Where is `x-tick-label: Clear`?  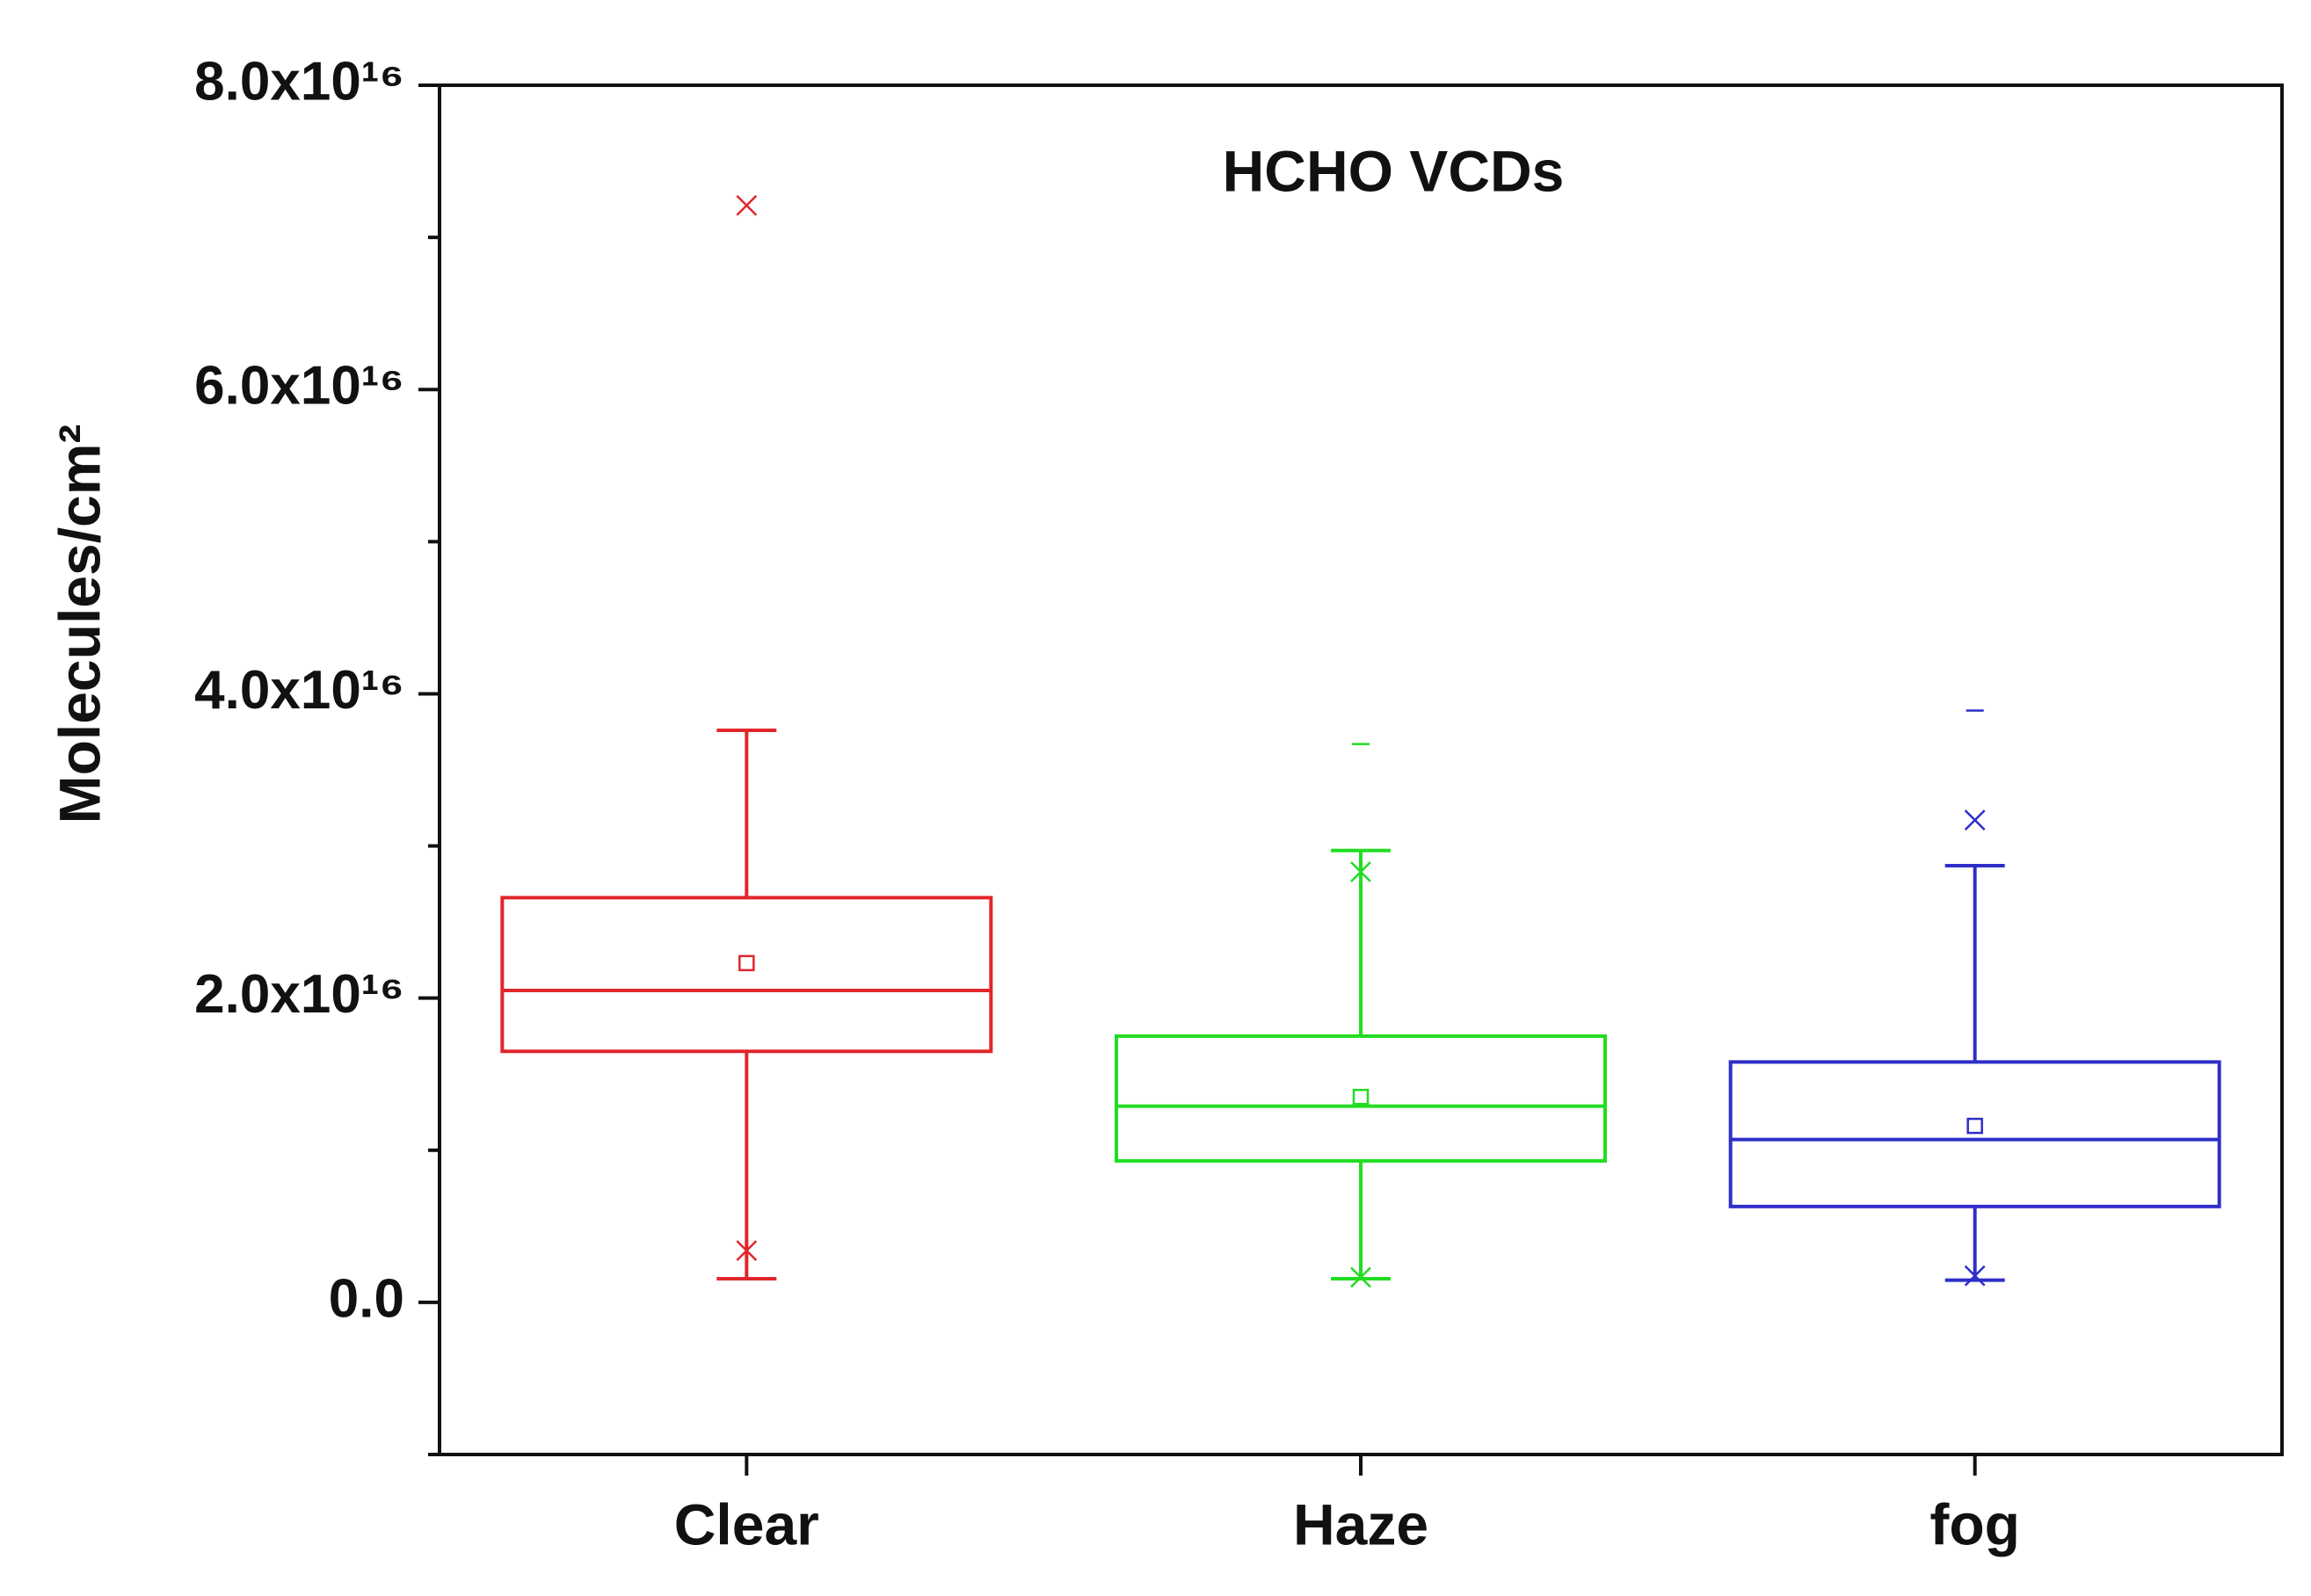
x-tick-label: Clear is located at coordinates (746, 1523).